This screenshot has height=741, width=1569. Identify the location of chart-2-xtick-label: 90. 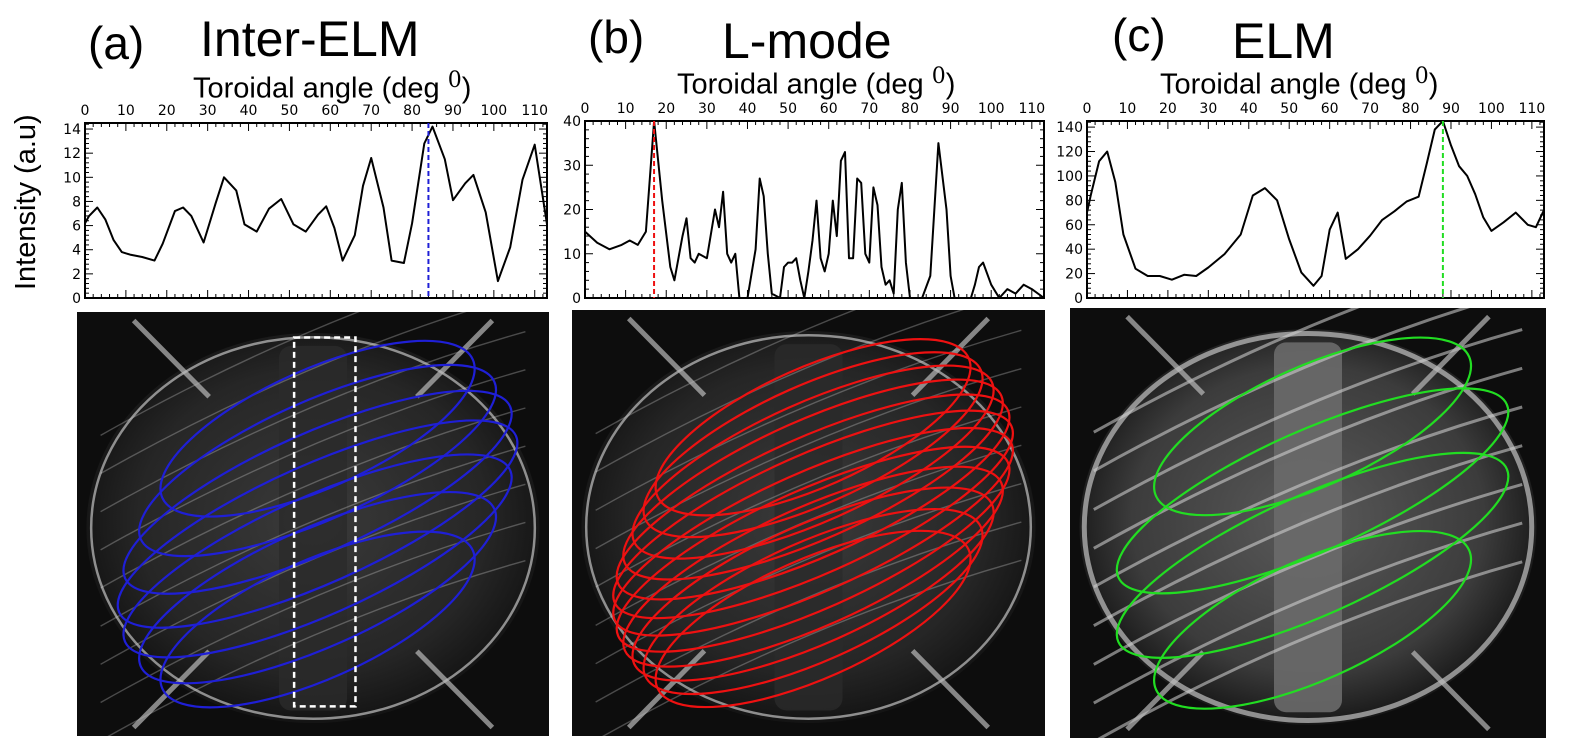
(1451, 109).